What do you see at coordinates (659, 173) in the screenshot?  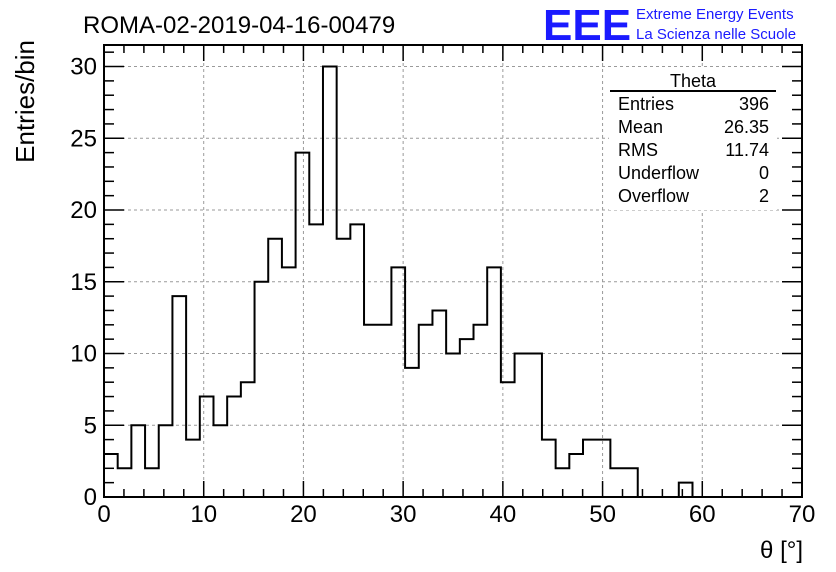 I see `stats-row-label: Underflow` at bounding box center [659, 173].